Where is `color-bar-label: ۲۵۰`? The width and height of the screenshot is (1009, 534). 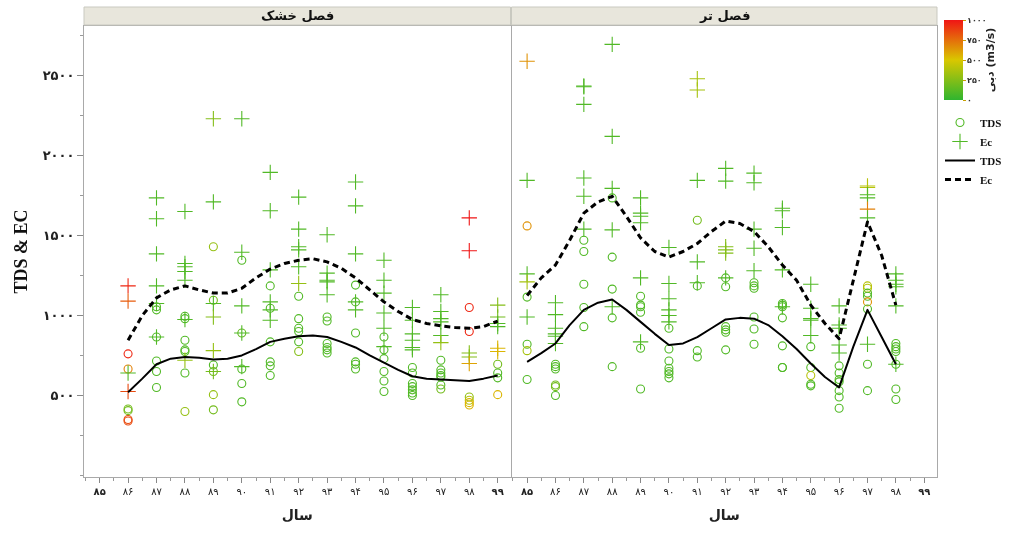
color-bar-label: ۲۵۰ is located at coordinates (974, 80).